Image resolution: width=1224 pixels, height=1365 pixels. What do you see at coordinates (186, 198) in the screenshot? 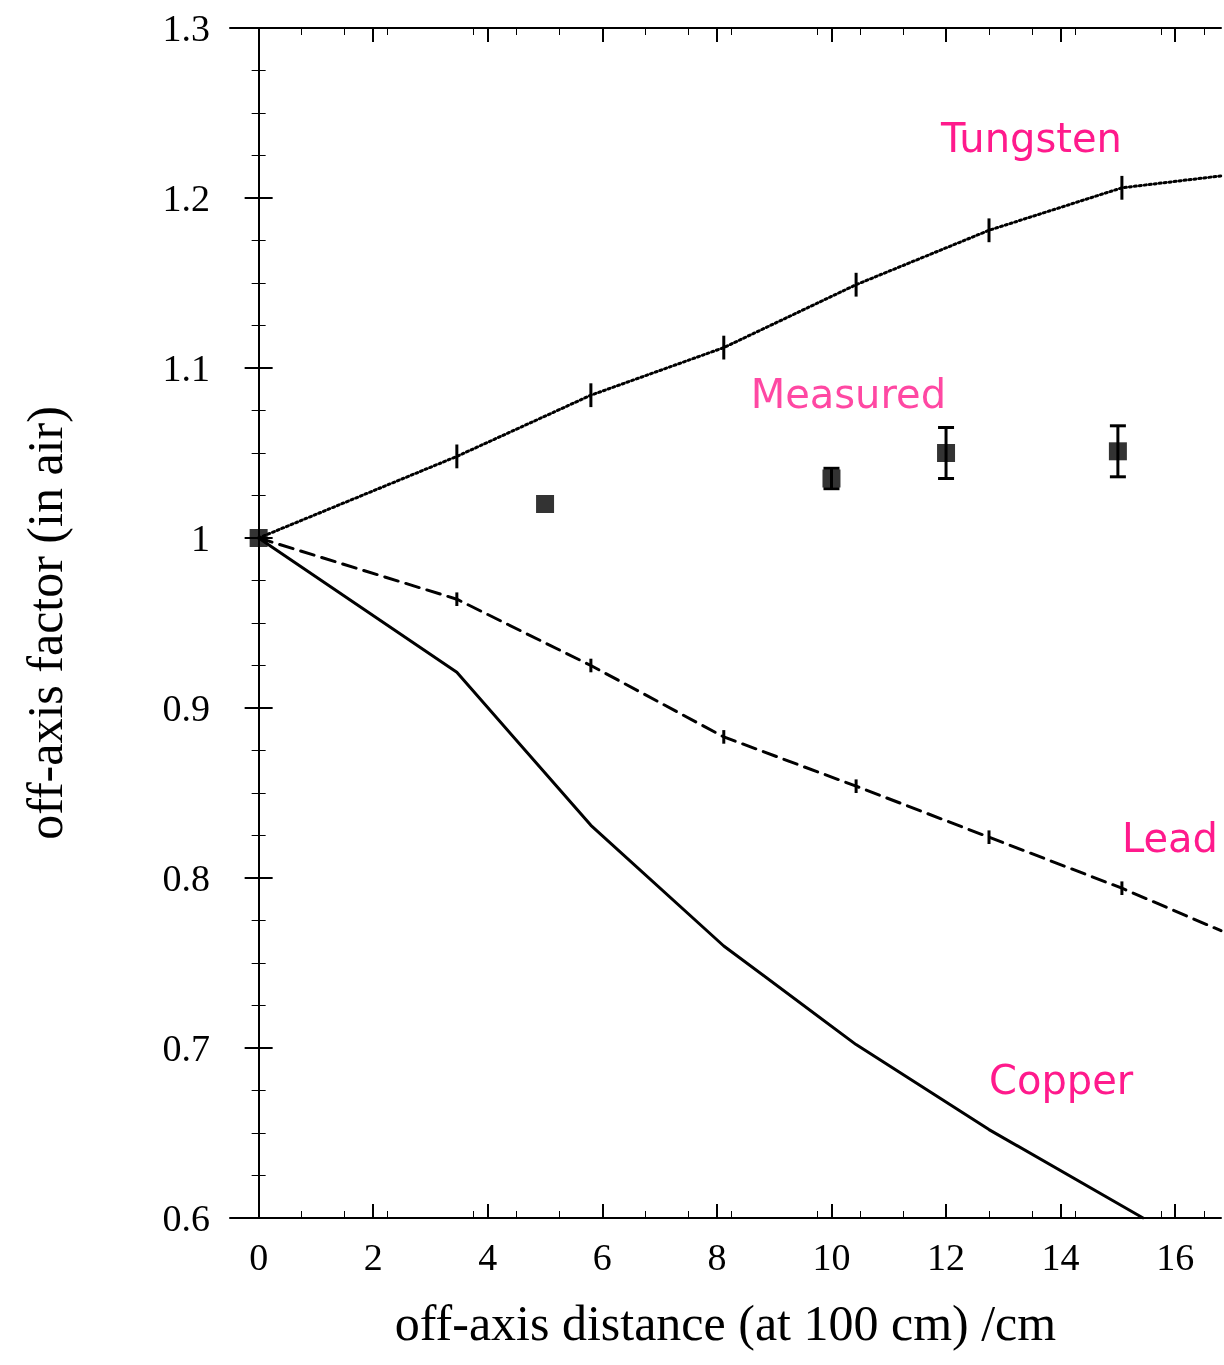
I see `y-tick-label: 1.2` at bounding box center [186, 198].